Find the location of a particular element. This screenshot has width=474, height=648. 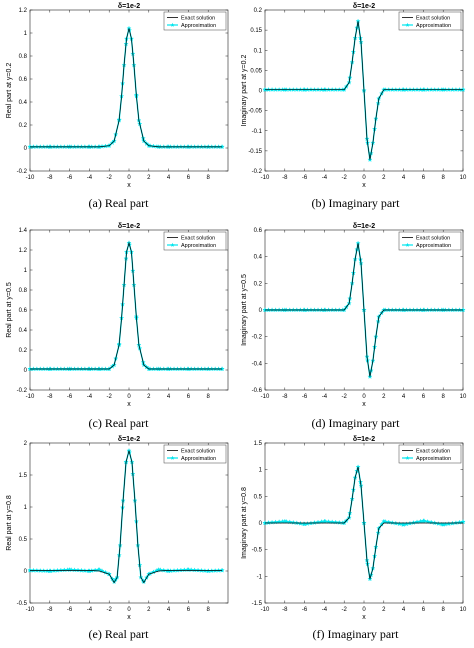

y-tick-label: 1.4 is located at coordinates (23, 231).